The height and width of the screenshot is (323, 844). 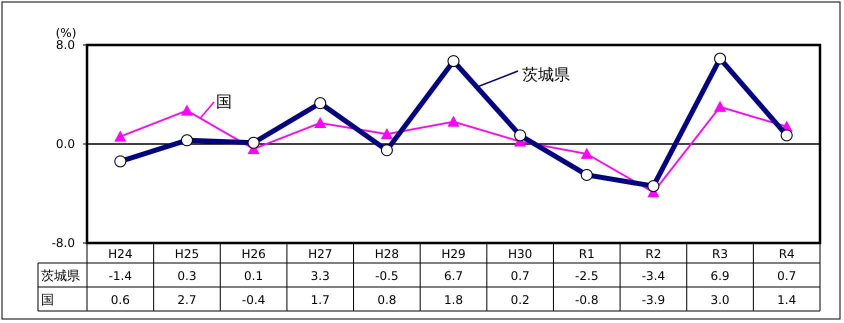 I want to click on data-label: 1.7, so click(x=320, y=300).